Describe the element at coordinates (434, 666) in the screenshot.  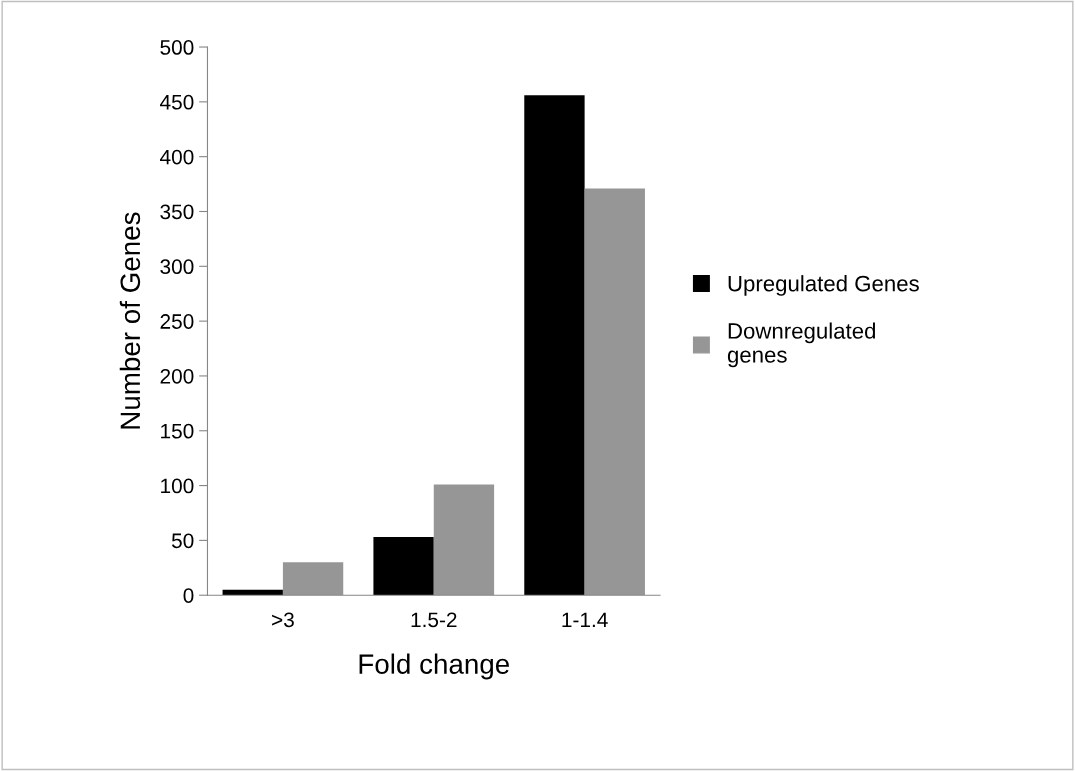
I see `x-axis-title: Fold change` at that location.